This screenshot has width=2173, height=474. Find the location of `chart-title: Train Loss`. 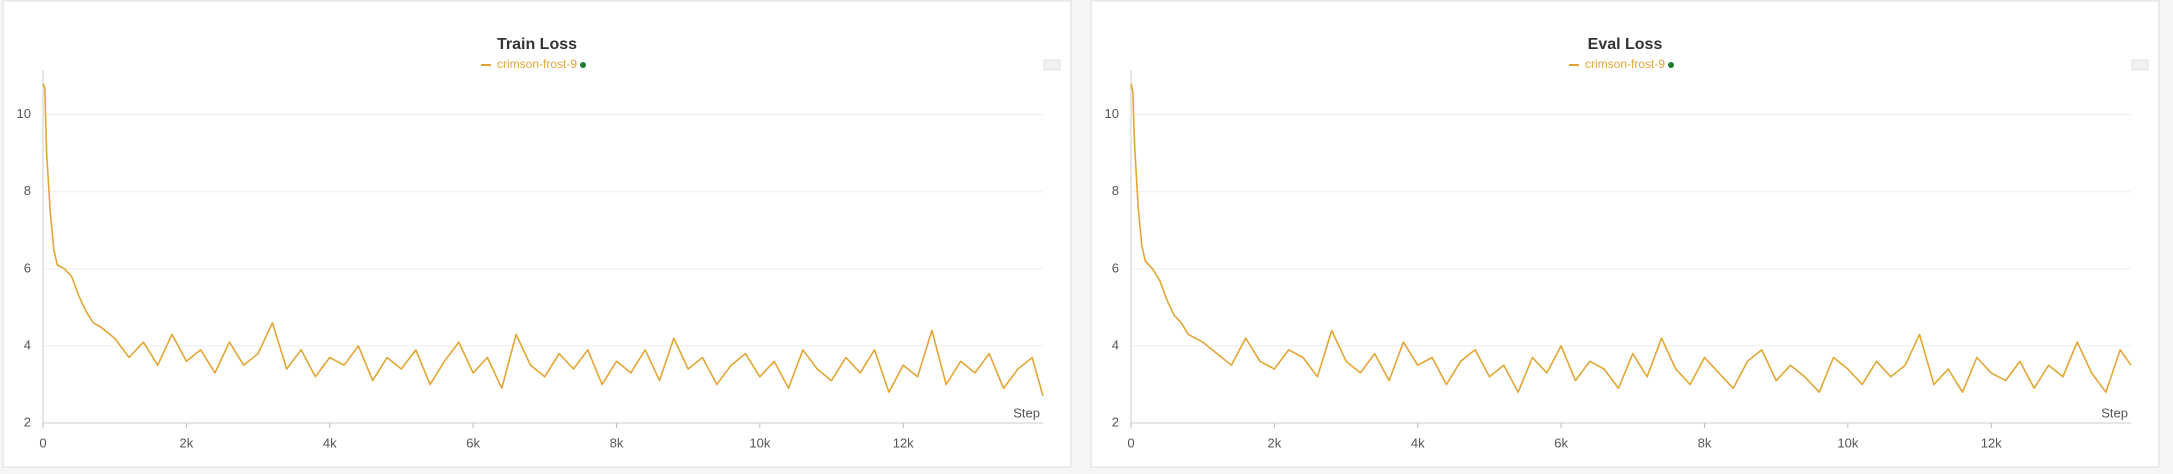

chart-title: Train Loss is located at coordinates (537, 44).